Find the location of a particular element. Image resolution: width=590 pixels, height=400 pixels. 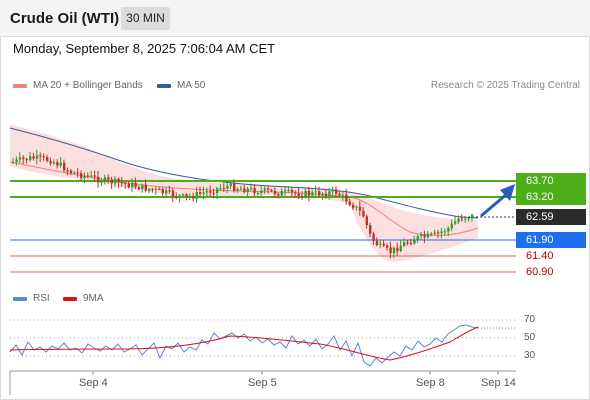

ma20-swatch is located at coordinates (20, 85).